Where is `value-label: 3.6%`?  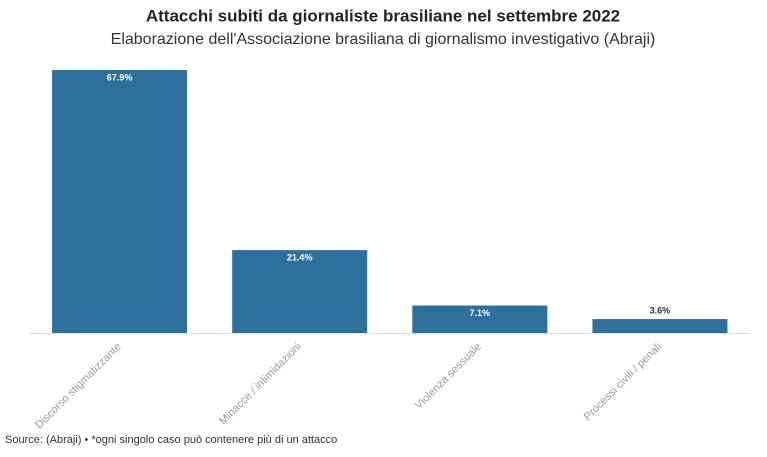
value-label: 3.6% is located at coordinates (660, 310).